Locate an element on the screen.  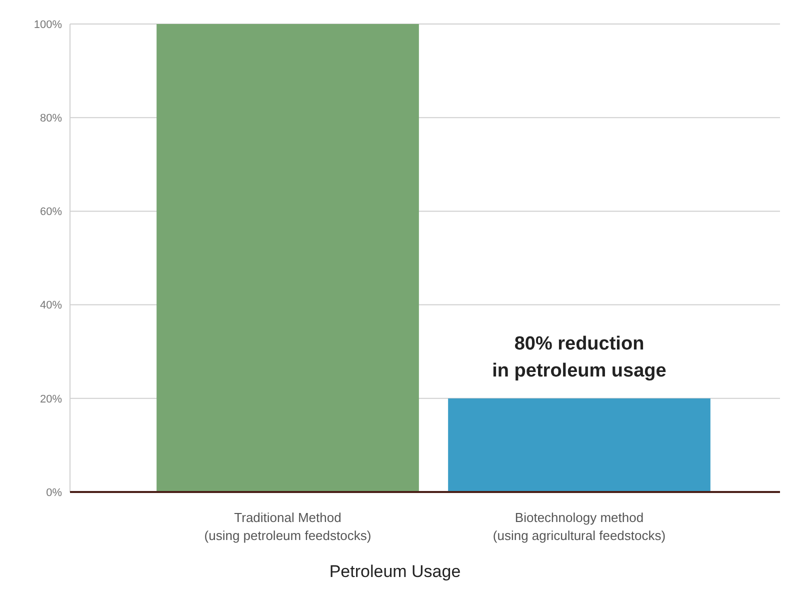
annotation: 80% reduction in petroleum usage is located at coordinates (579, 357).